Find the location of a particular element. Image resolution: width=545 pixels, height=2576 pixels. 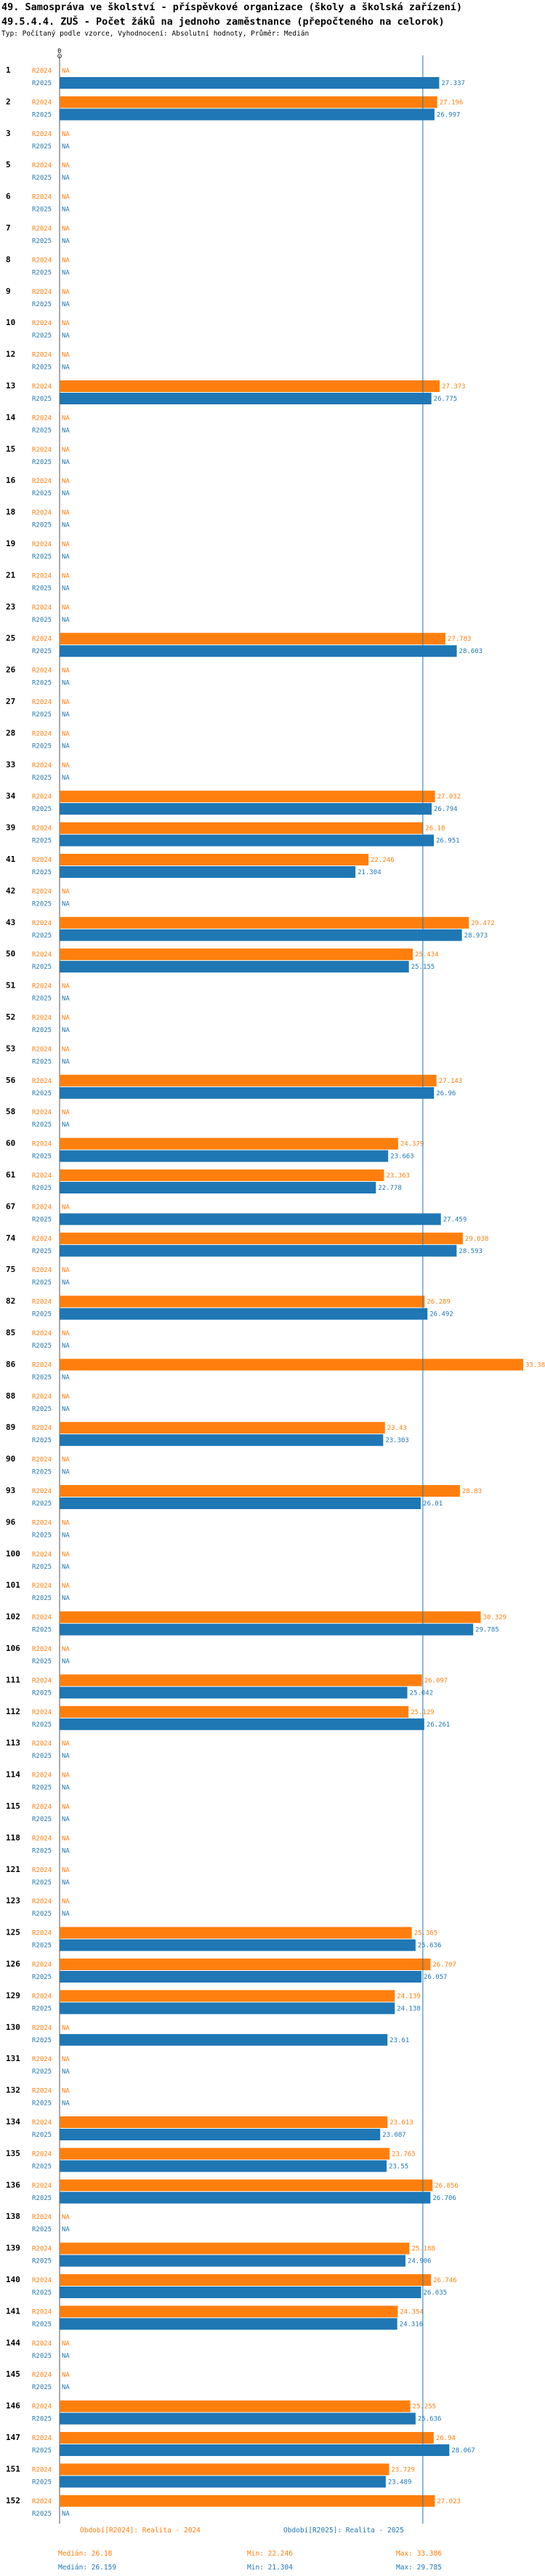

series-label-R2024-10: R2024 is located at coordinates (42, 323).